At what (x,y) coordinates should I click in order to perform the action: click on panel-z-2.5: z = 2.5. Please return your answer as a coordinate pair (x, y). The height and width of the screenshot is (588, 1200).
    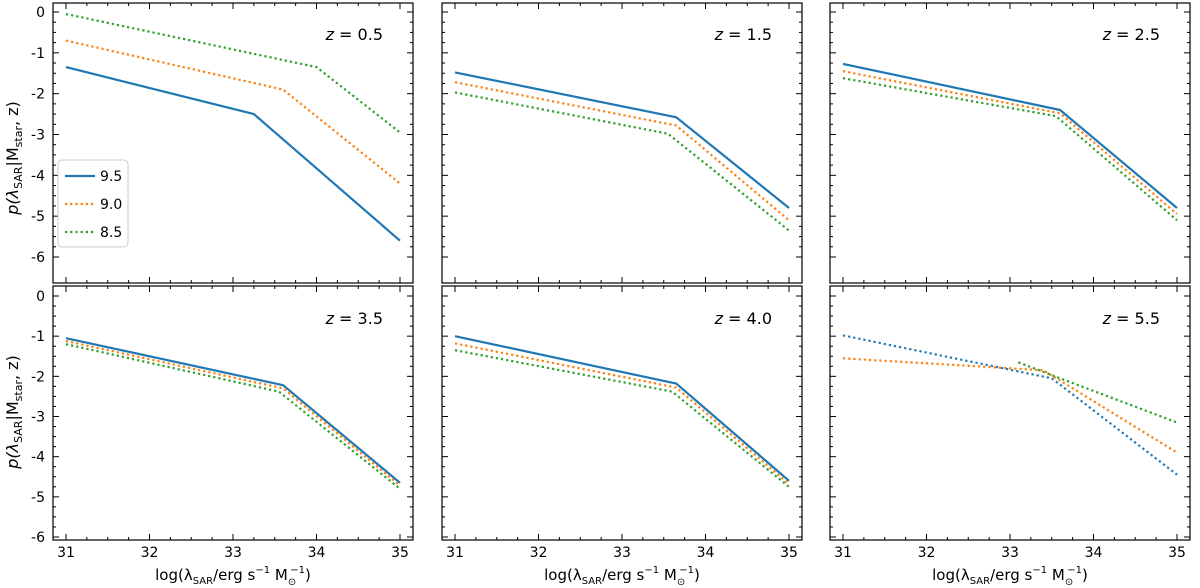
    Looking at the image, I should click on (1010, 143).